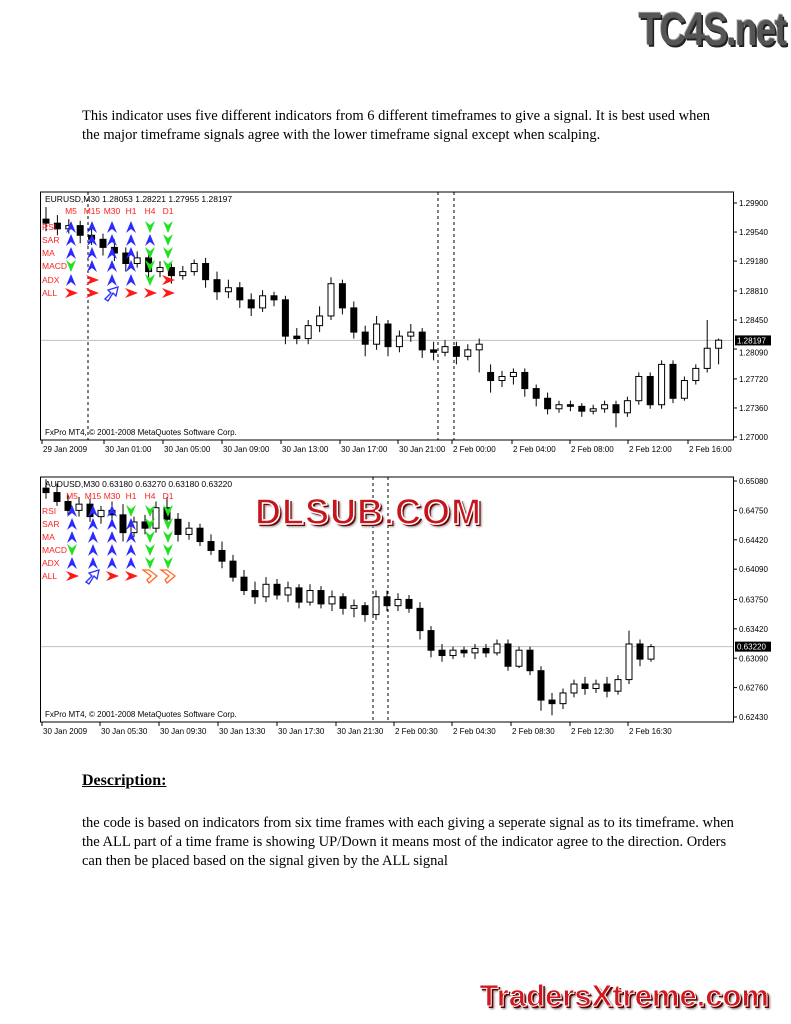 This screenshot has height=1024, width=791. Describe the element at coordinates (533, 731) in the screenshot. I see `x-tick-label: 2 Feb 08:30` at that location.